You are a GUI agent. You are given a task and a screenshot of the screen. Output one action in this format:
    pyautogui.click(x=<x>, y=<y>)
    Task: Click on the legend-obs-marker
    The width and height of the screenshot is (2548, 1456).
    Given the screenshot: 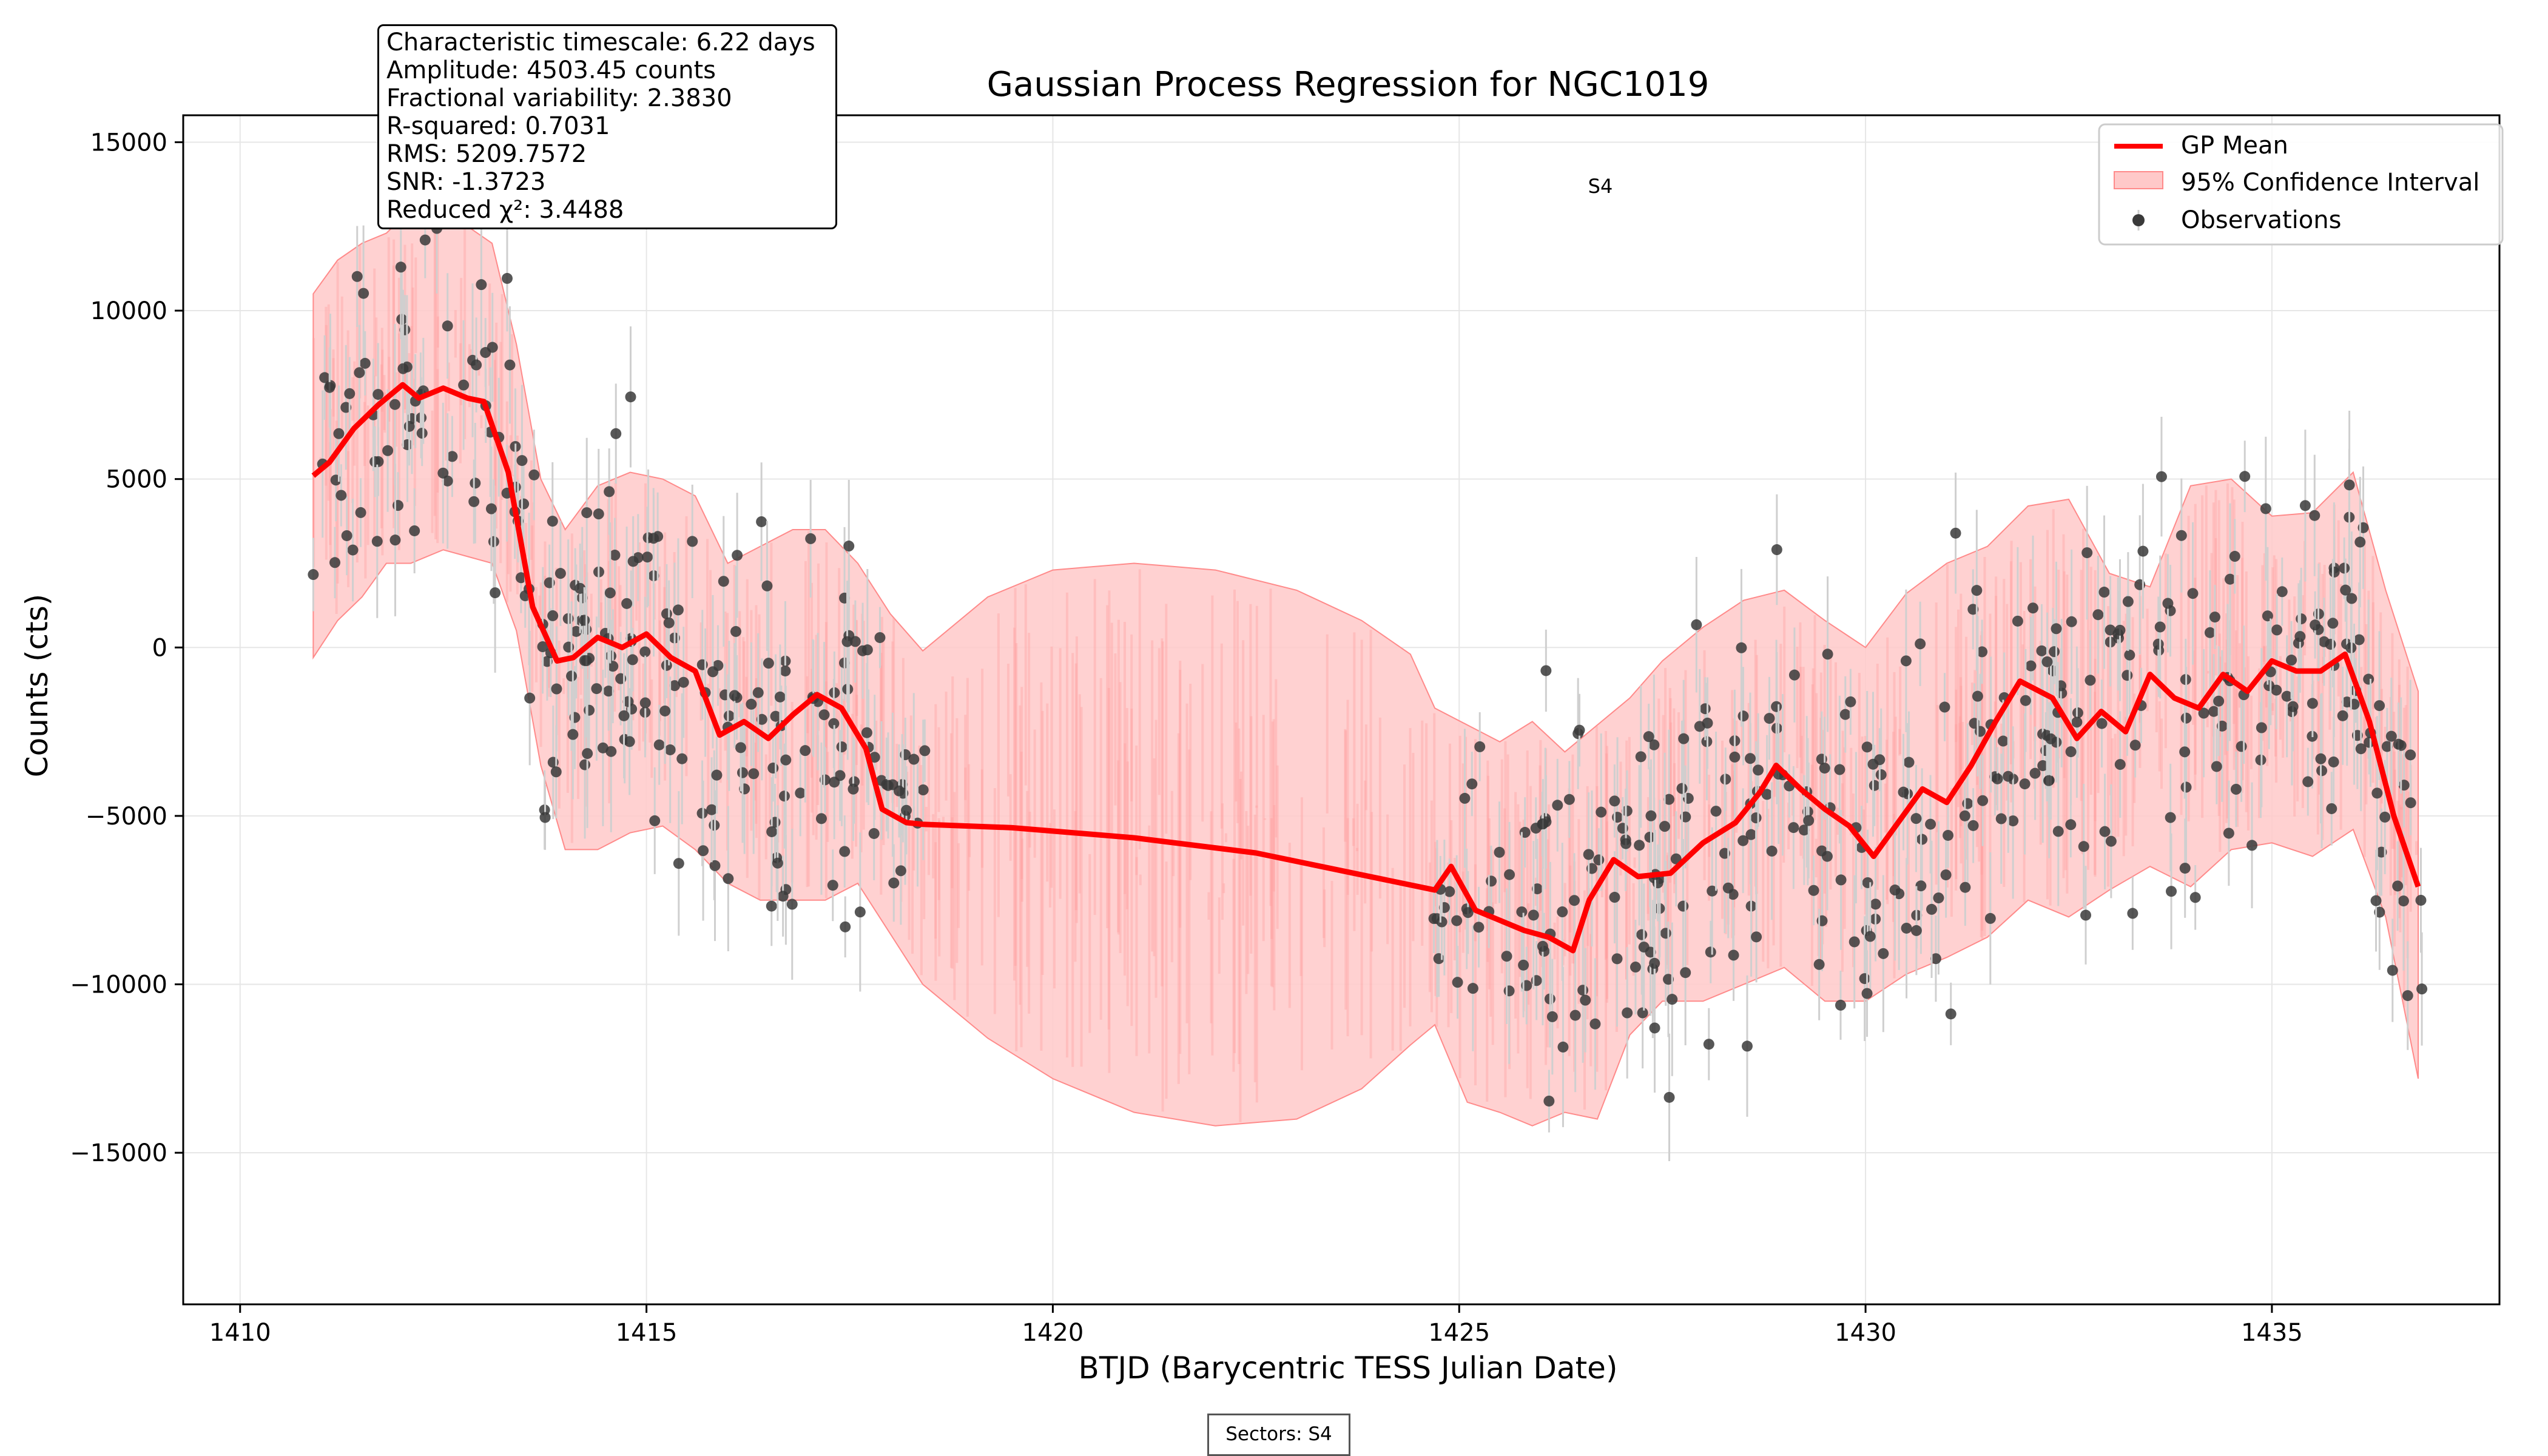 What is the action you would take?
    pyautogui.click(x=2138, y=220)
    